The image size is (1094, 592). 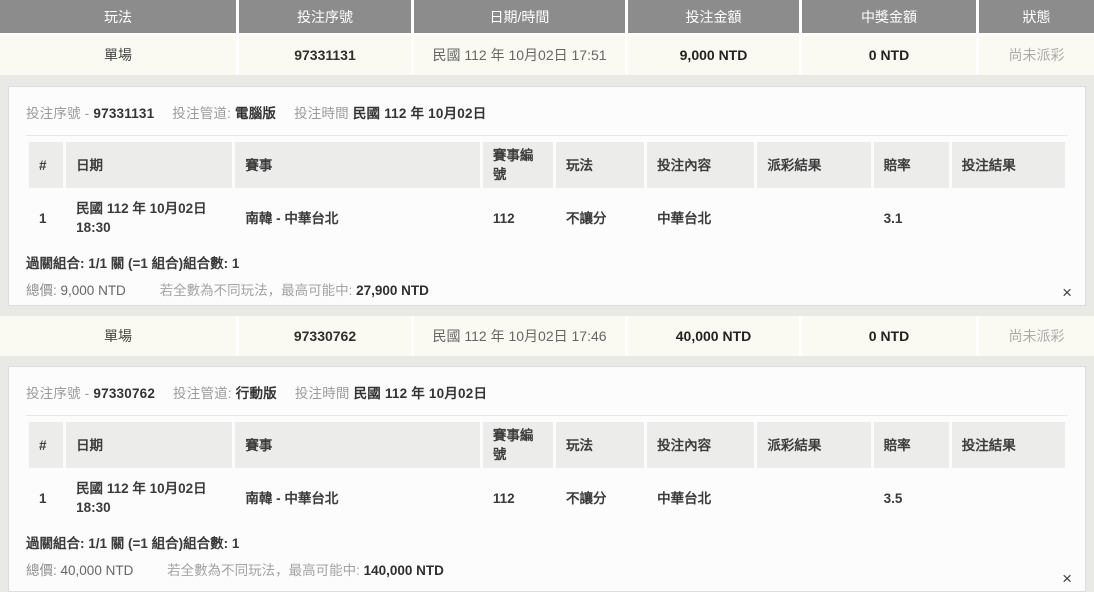 I want to click on cell-bet-amount: 40,000 NTD, so click(x=713, y=336).